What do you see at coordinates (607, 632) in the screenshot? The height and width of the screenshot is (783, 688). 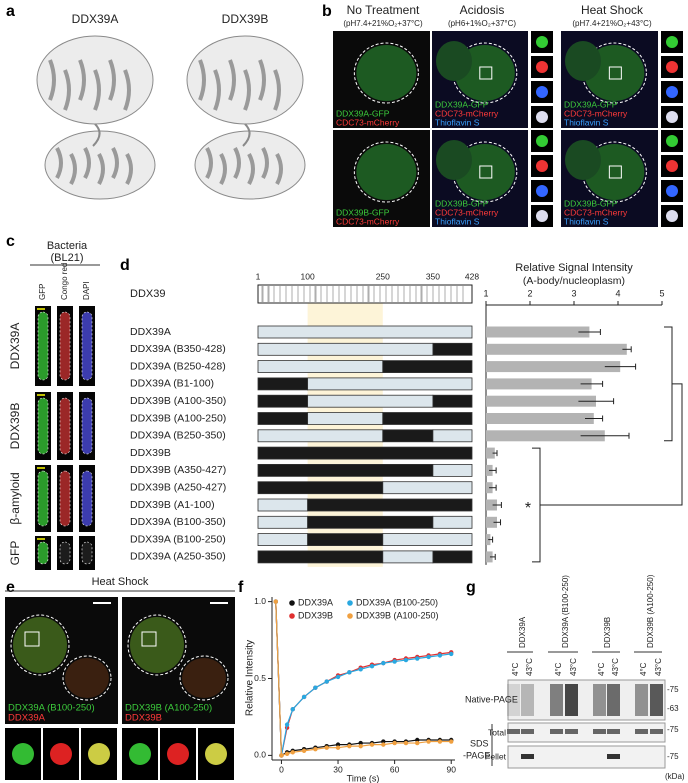 I see `sample-label: DDX39B` at bounding box center [607, 632].